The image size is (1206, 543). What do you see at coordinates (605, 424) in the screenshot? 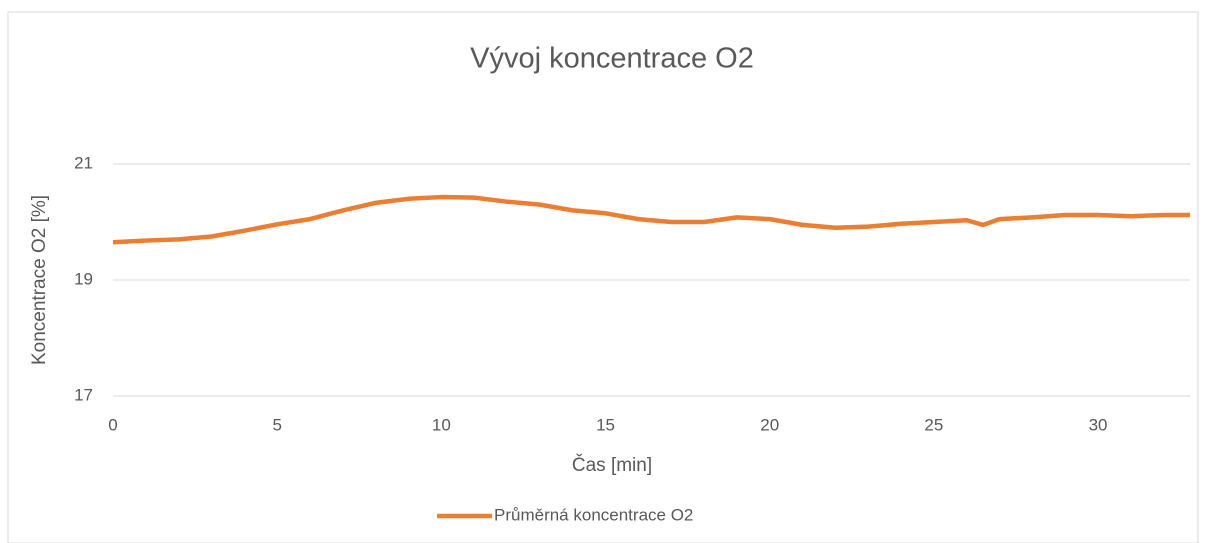
I see `x-tick-label: 15` at bounding box center [605, 424].